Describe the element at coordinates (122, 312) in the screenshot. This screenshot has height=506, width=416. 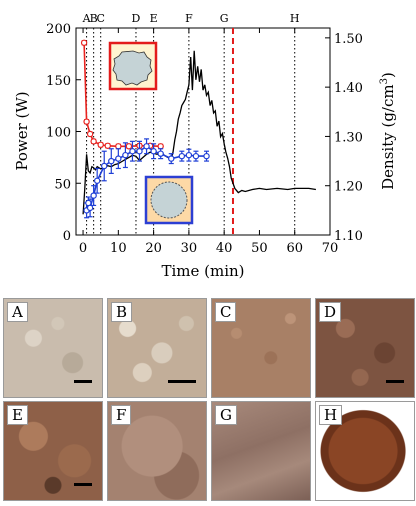
I see `photo-label: B` at that location.